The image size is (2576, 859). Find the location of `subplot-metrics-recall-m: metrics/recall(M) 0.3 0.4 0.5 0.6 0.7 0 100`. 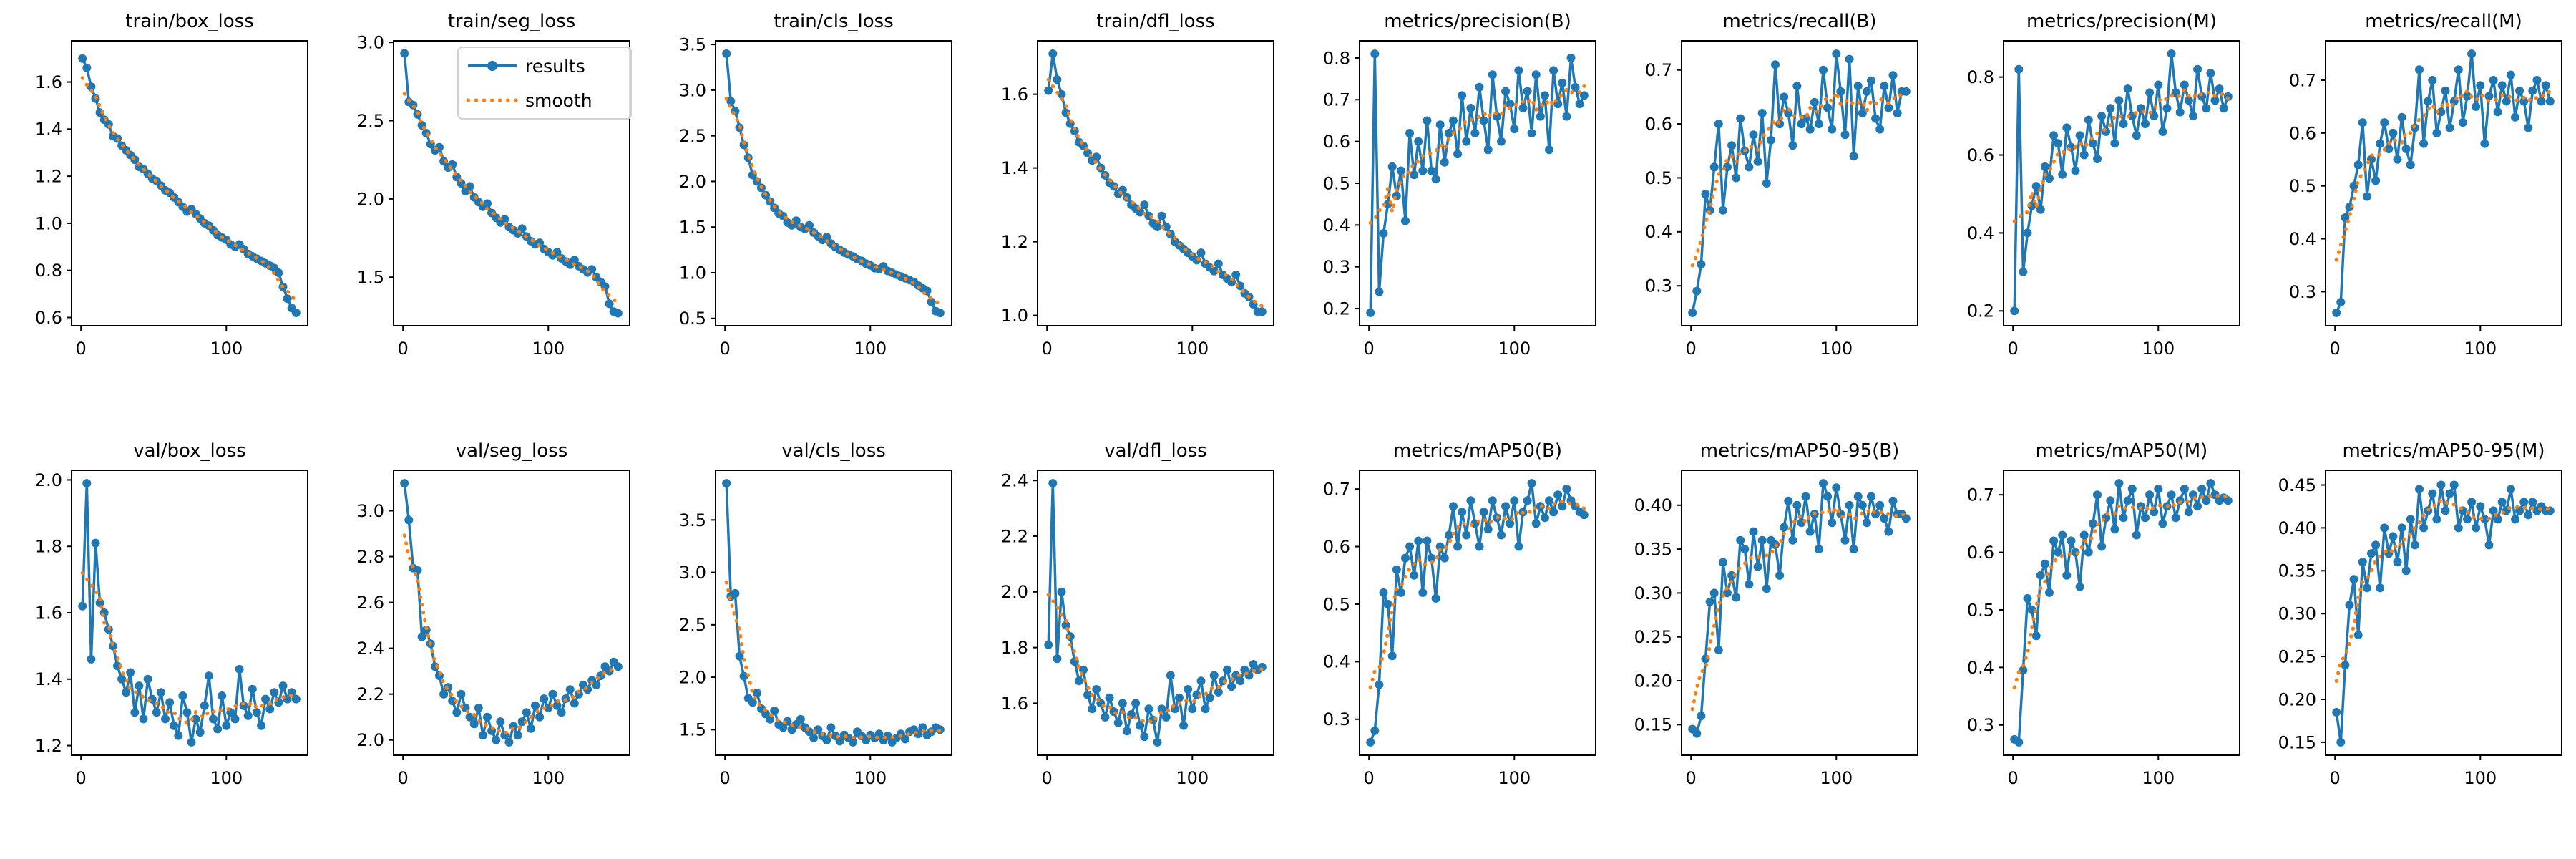

subplot-metrics-recall-m: metrics/recall(M) 0.3 0.4 0.5 0.6 0.7 0 100 is located at coordinates (2415, 215).